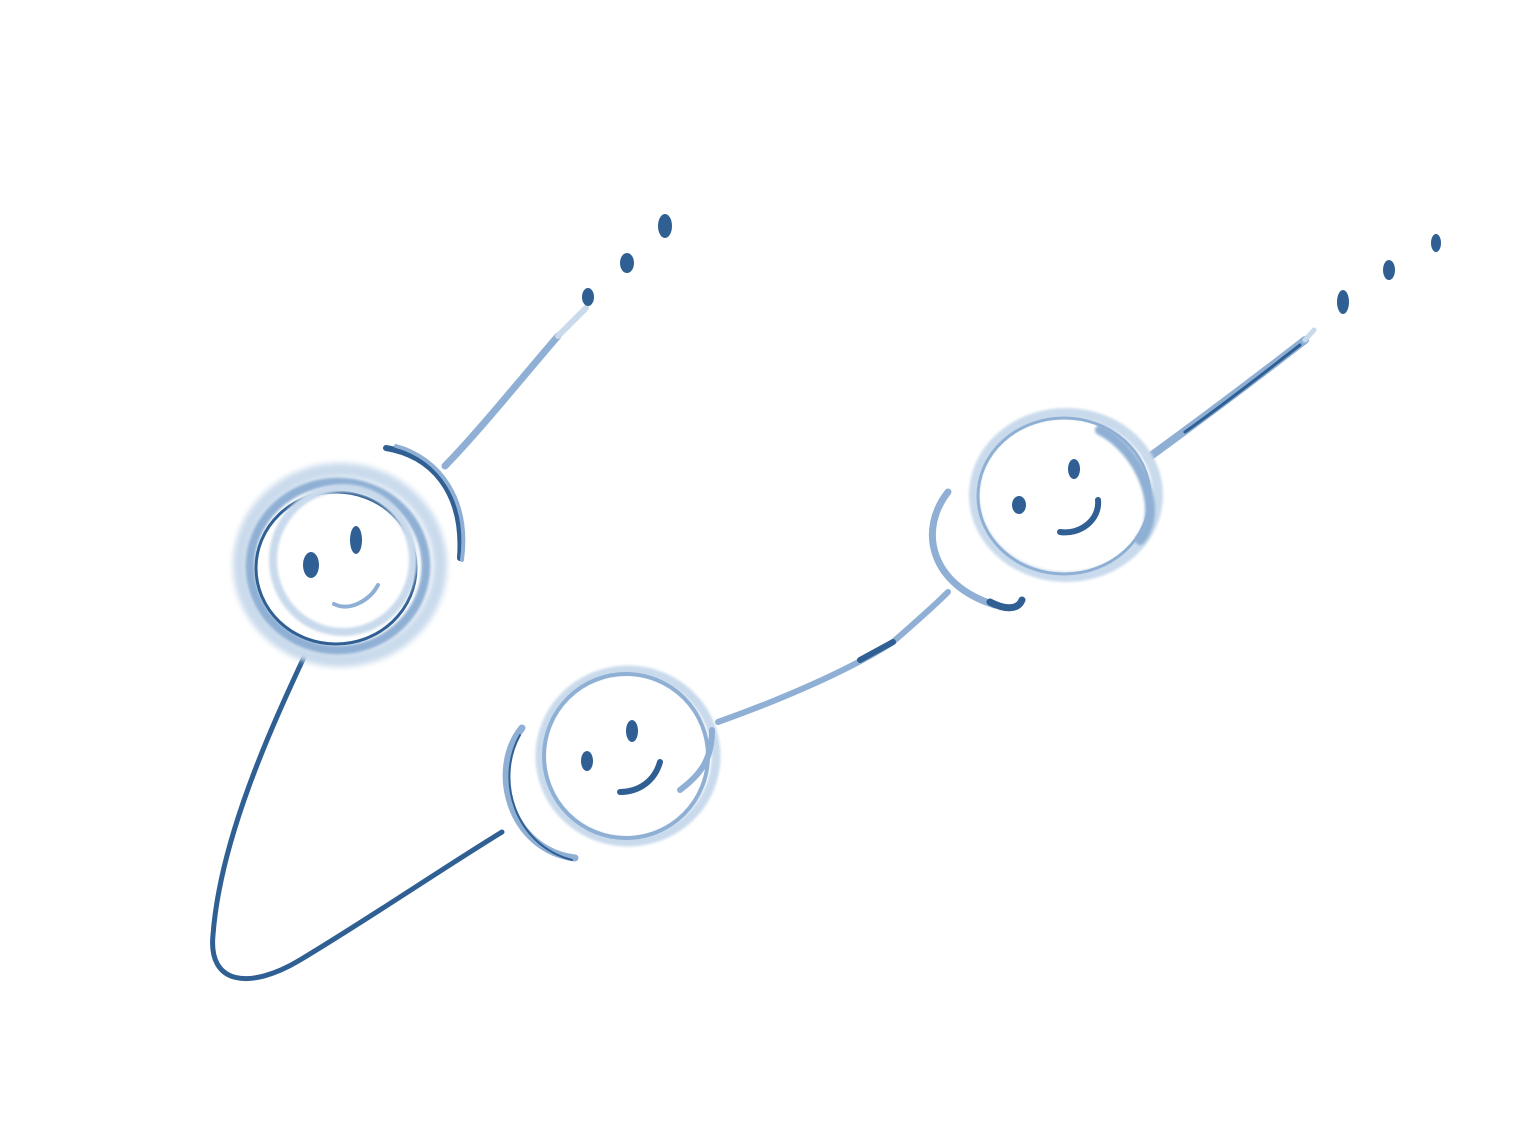  Describe the element at coordinates (572, 322) in the screenshot. I see `connector-node1-to-ellipsis-left-fade` at that location.